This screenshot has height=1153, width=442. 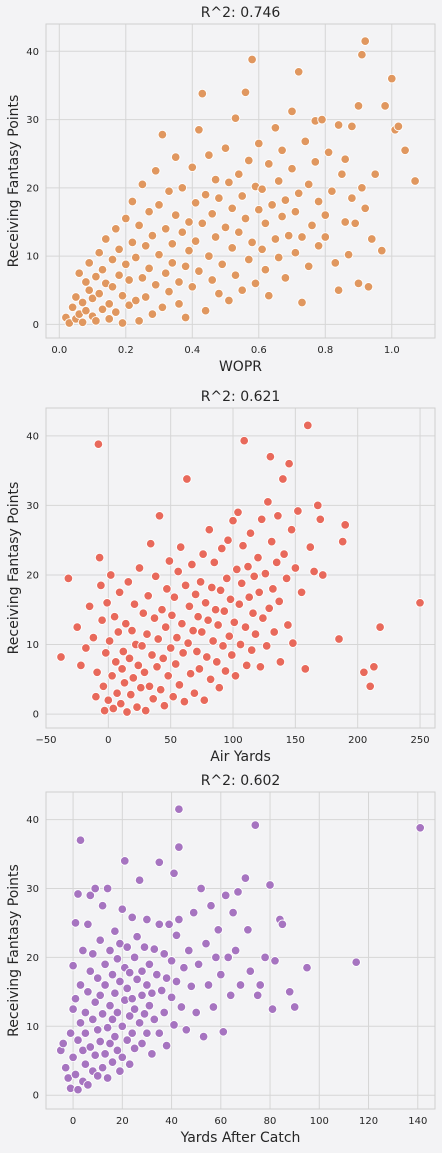 I want to click on x-tick-label: 0.0, so click(x=59, y=350).